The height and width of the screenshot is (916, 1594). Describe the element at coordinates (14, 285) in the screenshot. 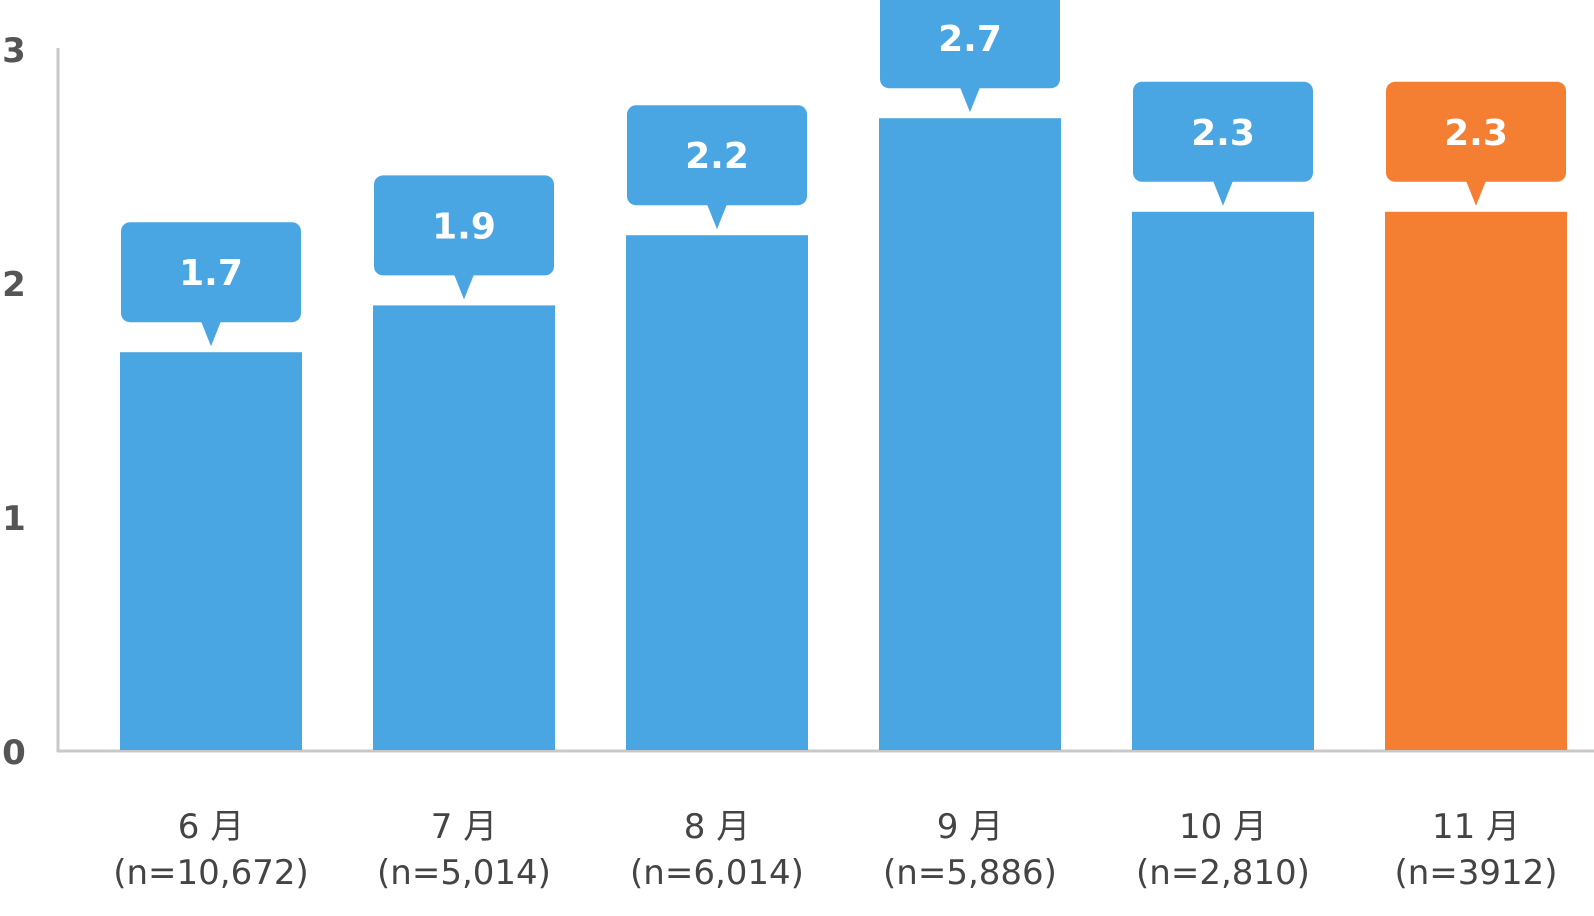

I see `y-tick-label-2: 2` at that location.